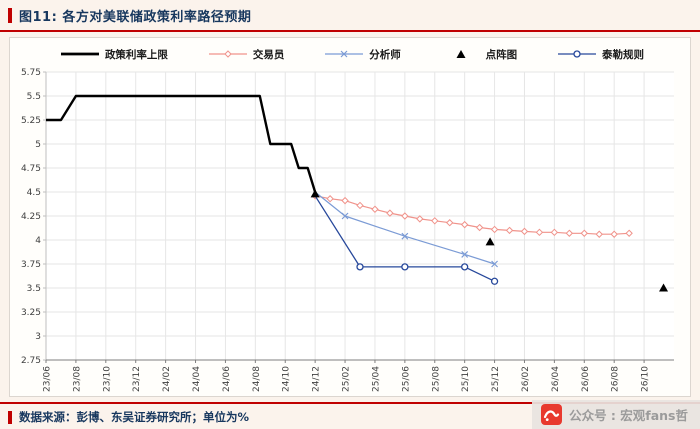 This screenshot has height=429, width=700. I want to click on watermark-logo-icon, so click(552, 414).